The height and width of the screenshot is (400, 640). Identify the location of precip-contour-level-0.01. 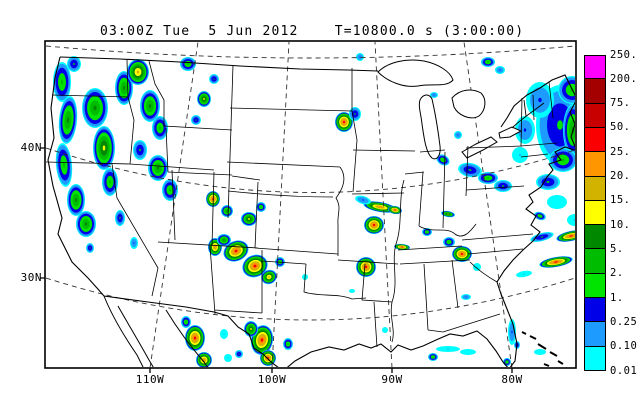
(468, 352).